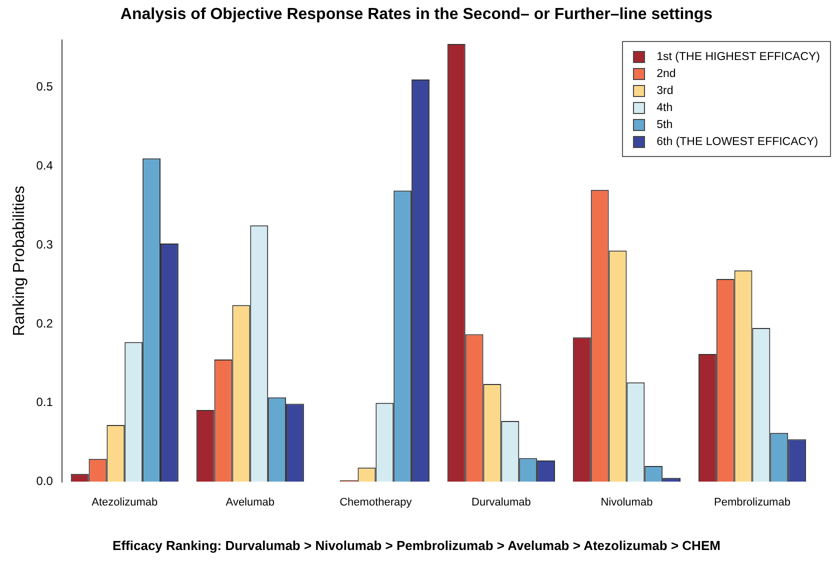  Describe the element at coordinates (250, 502) in the screenshot. I see `x-tick-label: Avelumab` at that location.